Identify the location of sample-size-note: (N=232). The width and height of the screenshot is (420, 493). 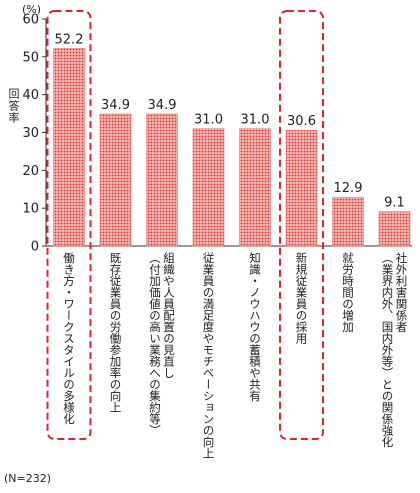
(28, 478).